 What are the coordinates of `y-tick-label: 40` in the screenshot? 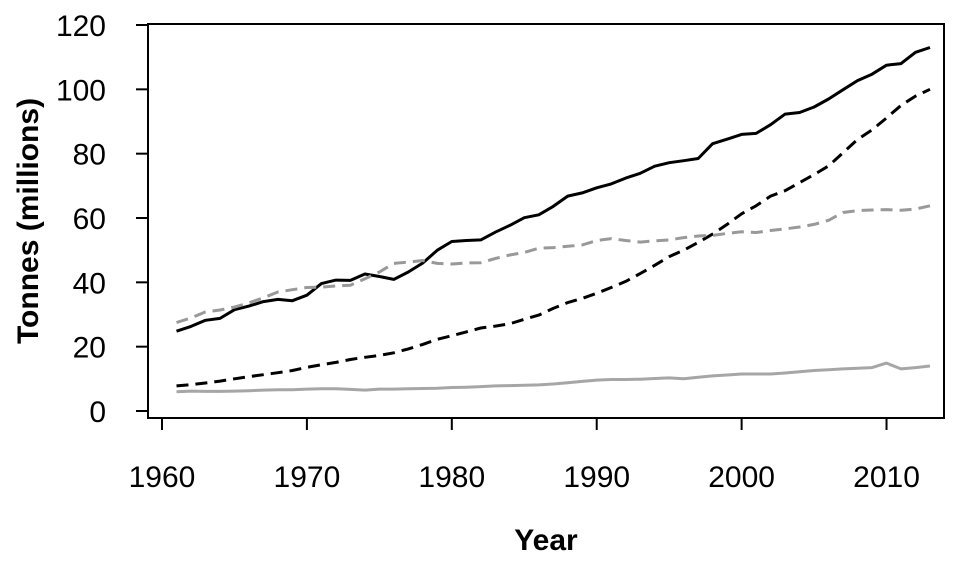 It's located at (89, 283).